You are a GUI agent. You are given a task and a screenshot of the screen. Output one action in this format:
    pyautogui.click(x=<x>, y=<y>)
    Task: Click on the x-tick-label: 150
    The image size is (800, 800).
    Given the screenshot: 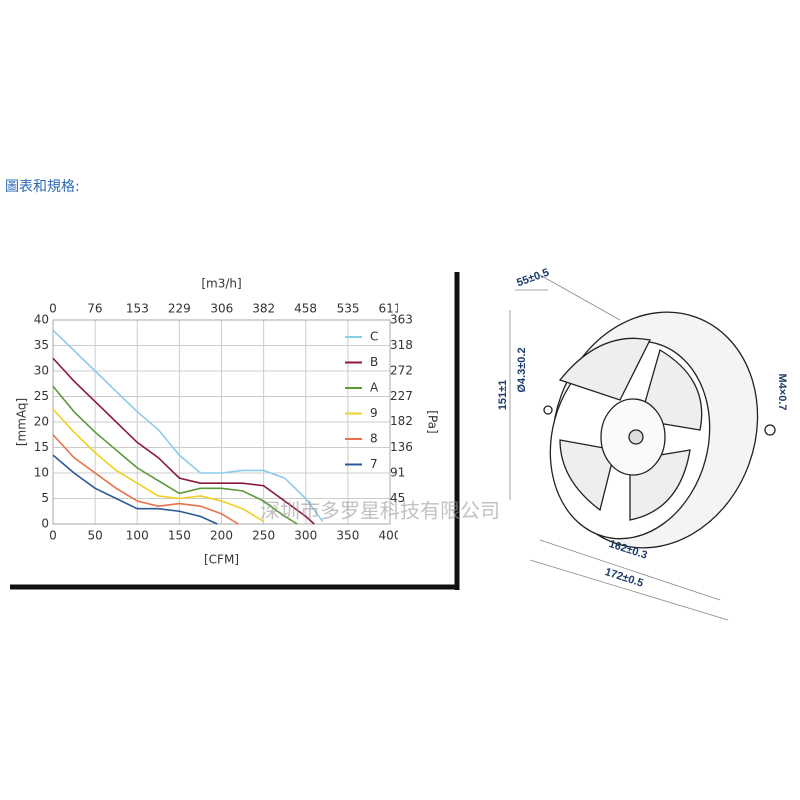 What is the action you would take?
    pyautogui.click(x=179, y=536)
    